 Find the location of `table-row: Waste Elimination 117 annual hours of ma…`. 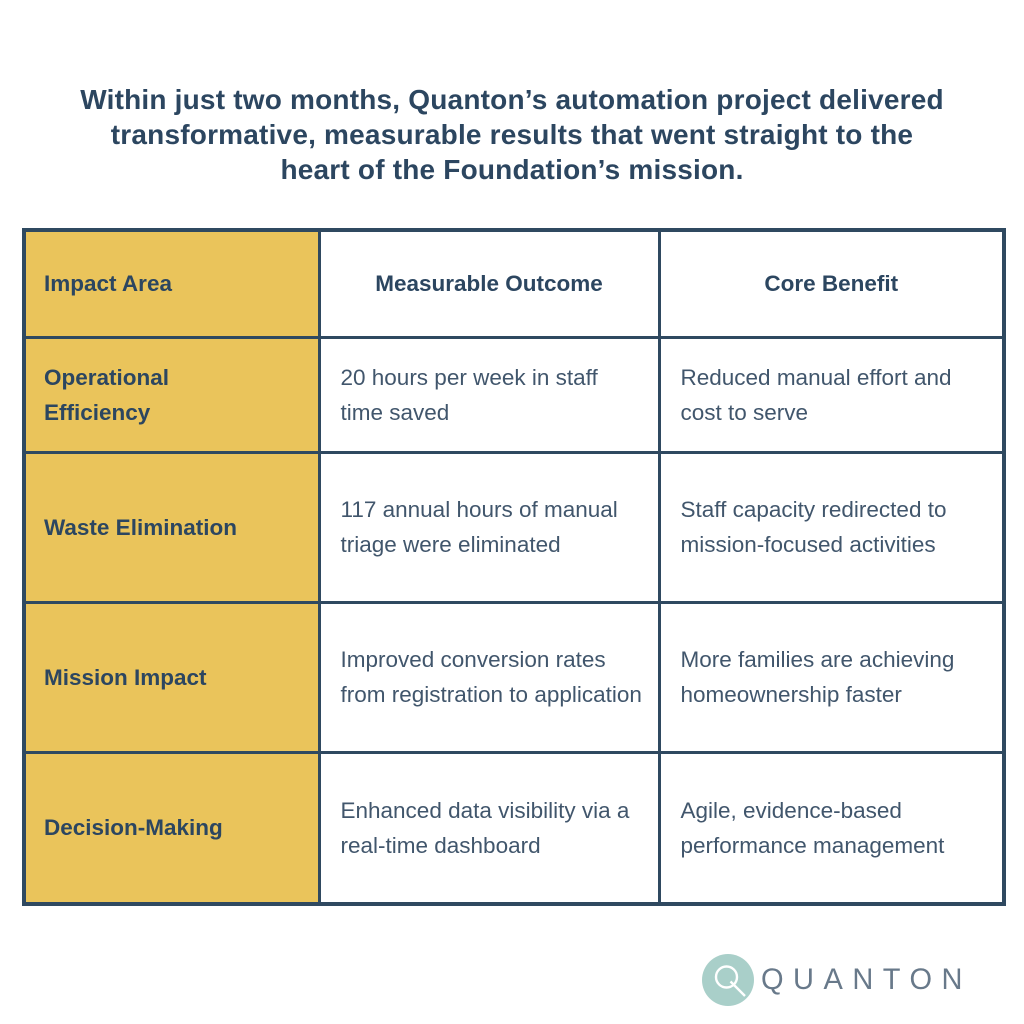

table-row: Waste Elimination 117 annual hours of ma… is located at coordinates (514, 527).